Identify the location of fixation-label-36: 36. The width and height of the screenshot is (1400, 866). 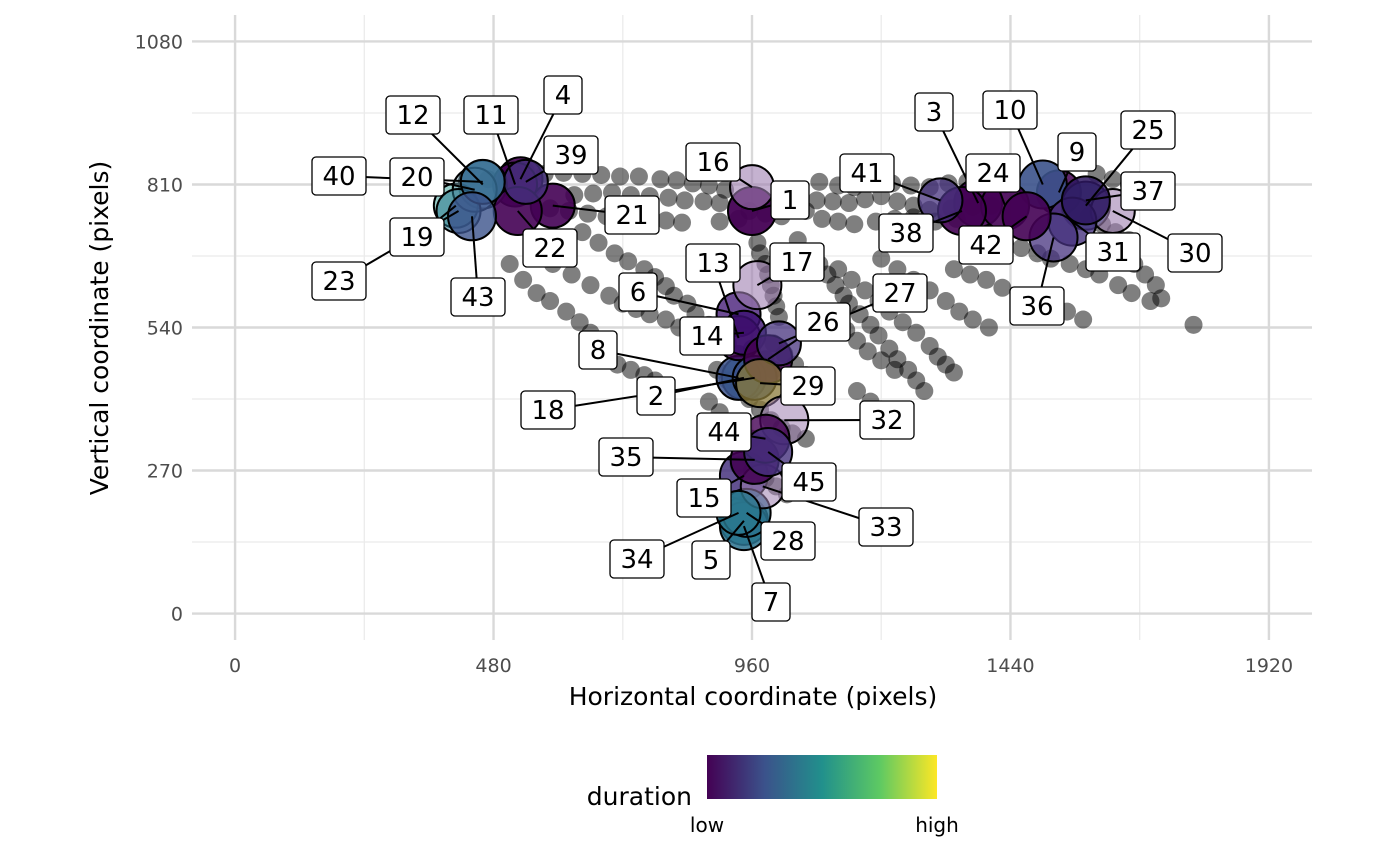
(1036, 307).